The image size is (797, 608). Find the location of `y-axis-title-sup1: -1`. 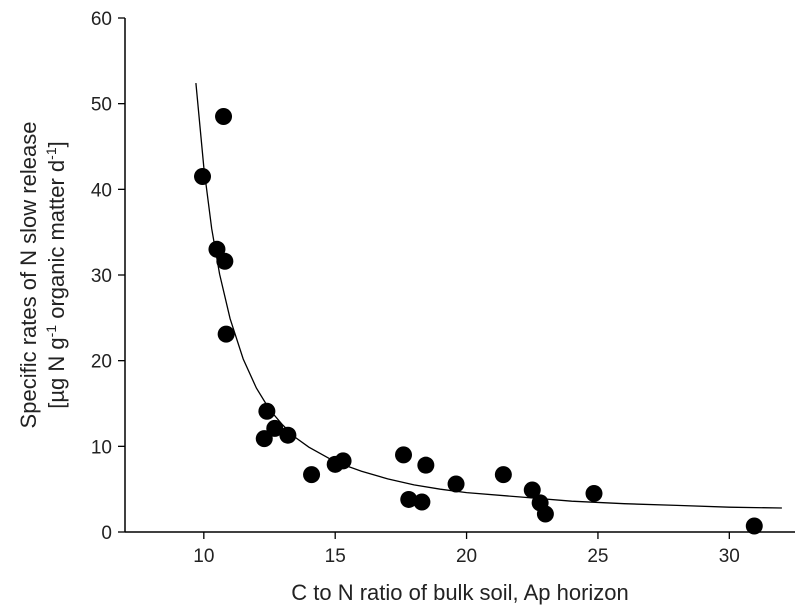

y-axis-title-sup1: -1 is located at coordinates (51, 331).